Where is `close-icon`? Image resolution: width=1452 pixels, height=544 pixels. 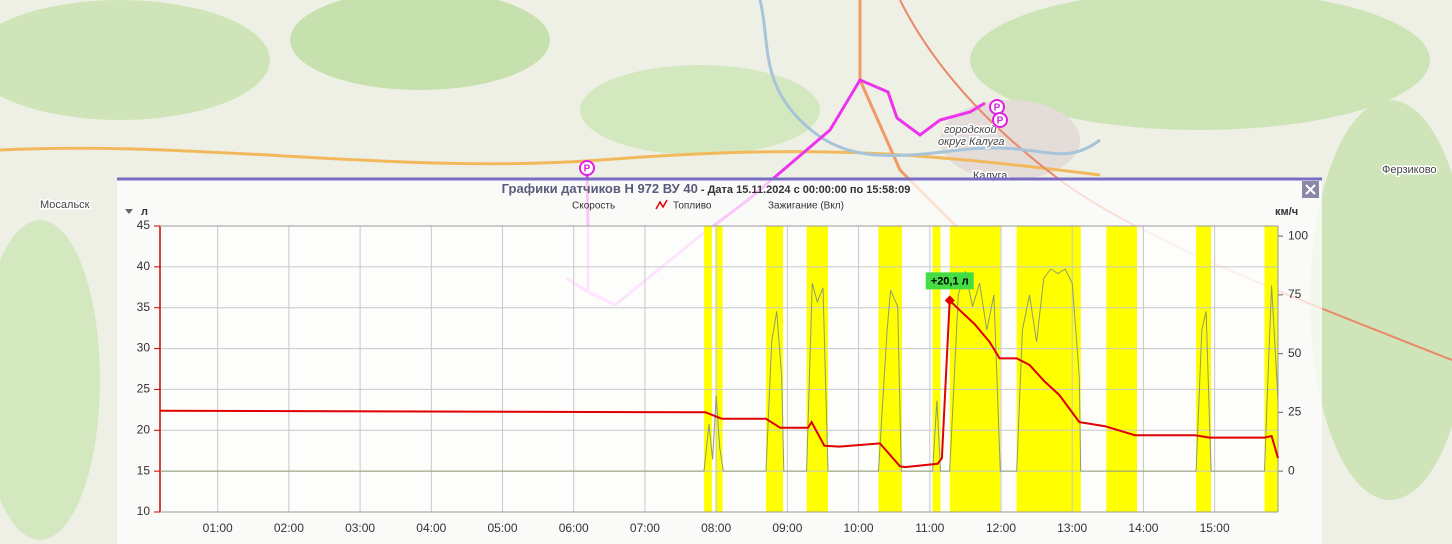 close-icon is located at coordinates (1310, 189).